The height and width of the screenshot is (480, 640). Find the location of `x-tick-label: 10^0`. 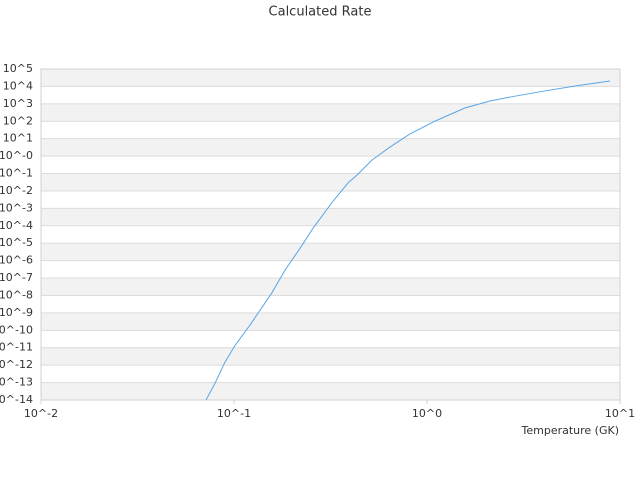

x-tick-label: 10^0 is located at coordinates (427, 413).